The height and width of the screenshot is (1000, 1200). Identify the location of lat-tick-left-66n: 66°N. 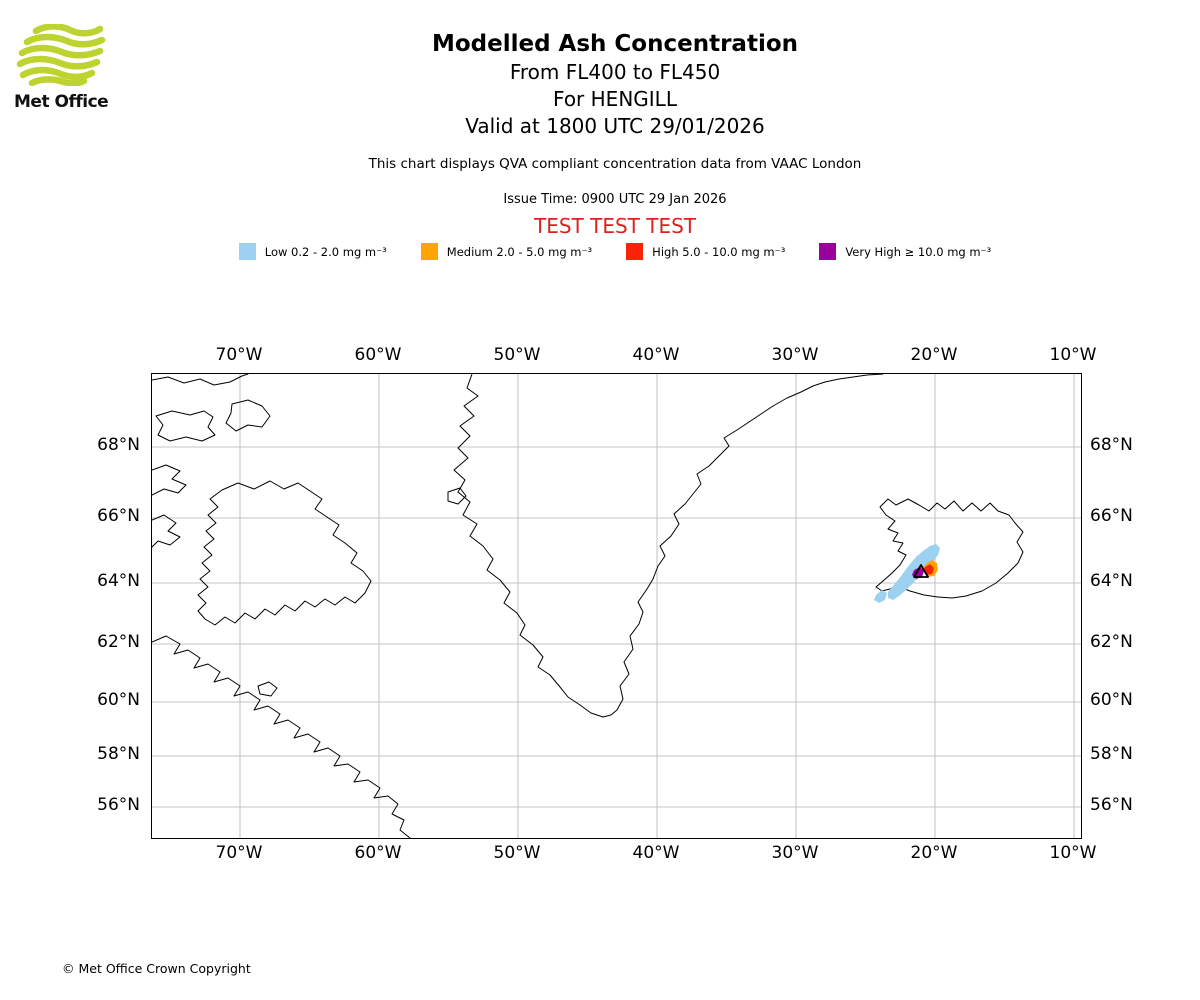
(118, 516).